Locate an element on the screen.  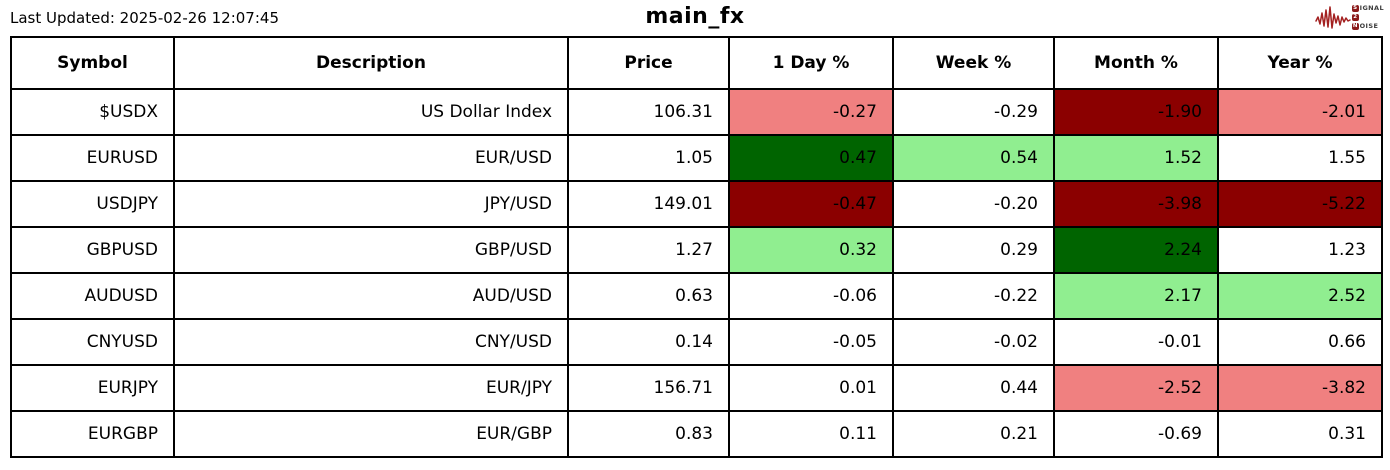
table-row: EURJPY EUR/JPY 156.71 0.01 0.44 -2.52 -3.82 is located at coordinates (696, 388).